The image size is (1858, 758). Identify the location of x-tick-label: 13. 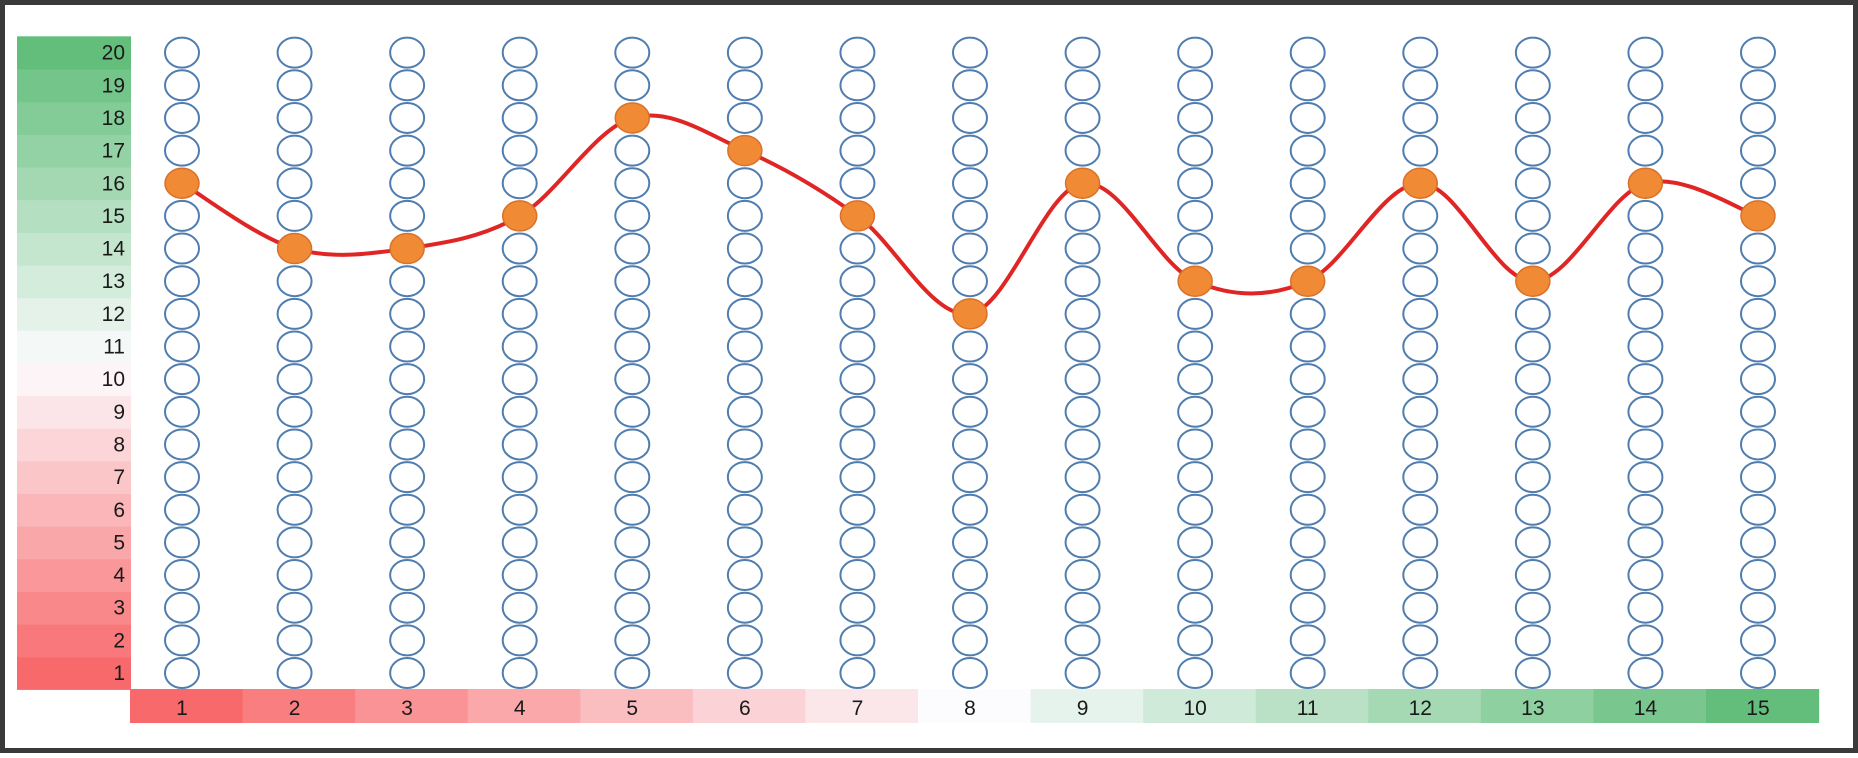
(1532, 708).